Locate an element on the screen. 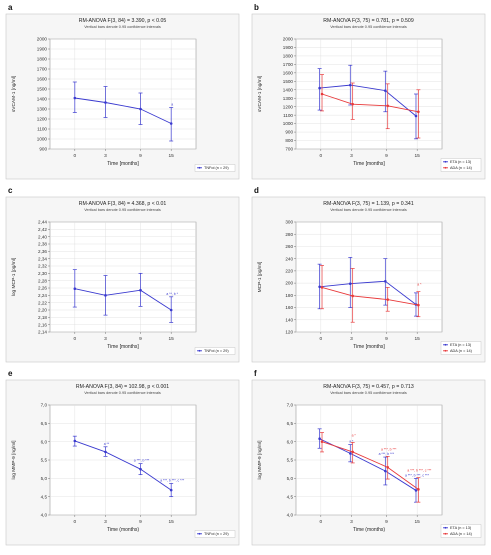 Image resolution: width=491 pixels, height=555 pixels. series-1: a **, b * is located at coordinates (125, 296).